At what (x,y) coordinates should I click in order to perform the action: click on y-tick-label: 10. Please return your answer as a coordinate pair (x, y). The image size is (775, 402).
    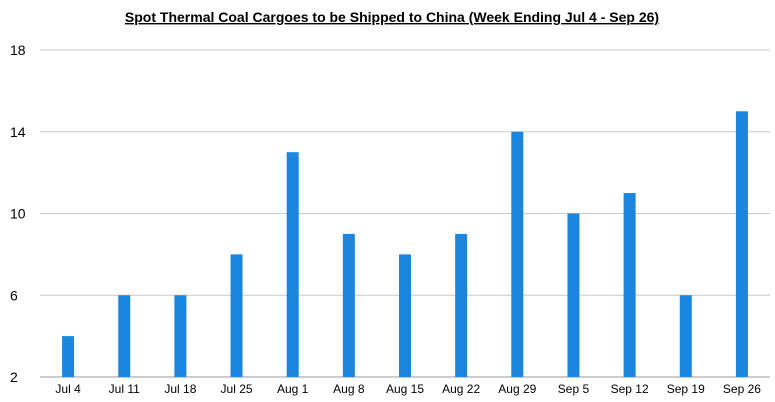
    Looking at the image, I should click on (18, 214).